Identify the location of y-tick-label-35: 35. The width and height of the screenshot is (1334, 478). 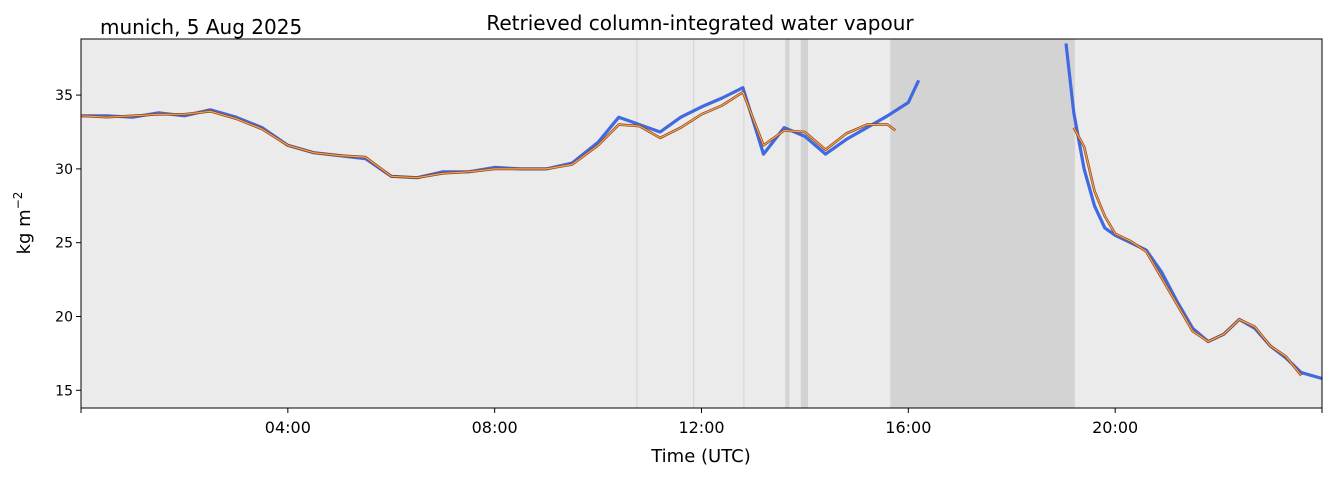
(64, 96).